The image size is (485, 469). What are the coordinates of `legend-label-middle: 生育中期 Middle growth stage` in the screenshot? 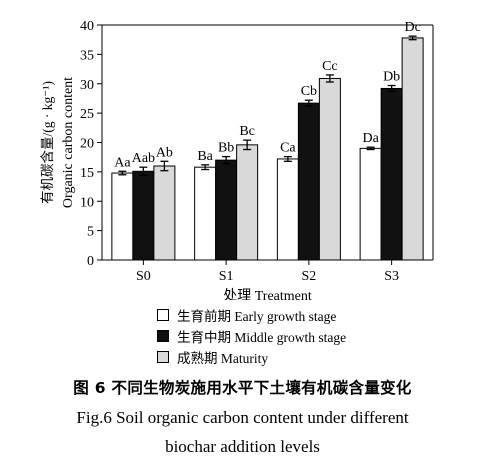 It's located at (262, 337).